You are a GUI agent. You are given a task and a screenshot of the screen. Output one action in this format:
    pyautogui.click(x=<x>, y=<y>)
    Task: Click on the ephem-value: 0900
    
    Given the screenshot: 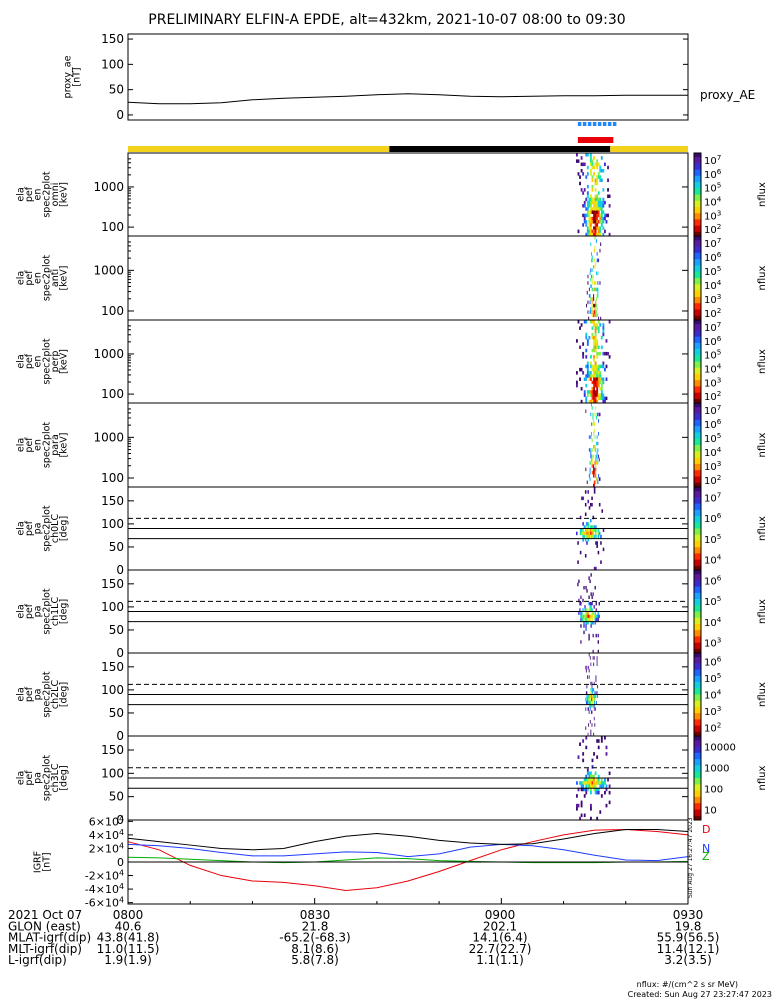 What is the action you would take?
    pyautogui.click(x=500, y=915)
    